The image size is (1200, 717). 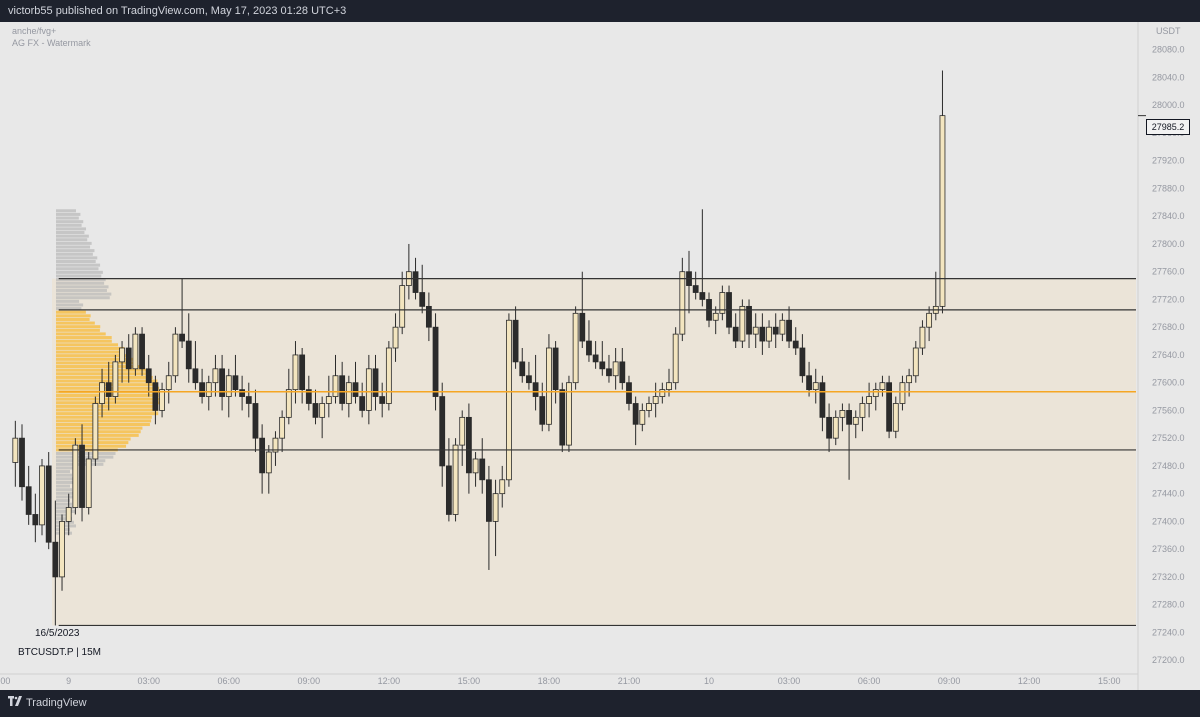 I want to click on tradingview-logo-icon, so click(x=15, y=703).